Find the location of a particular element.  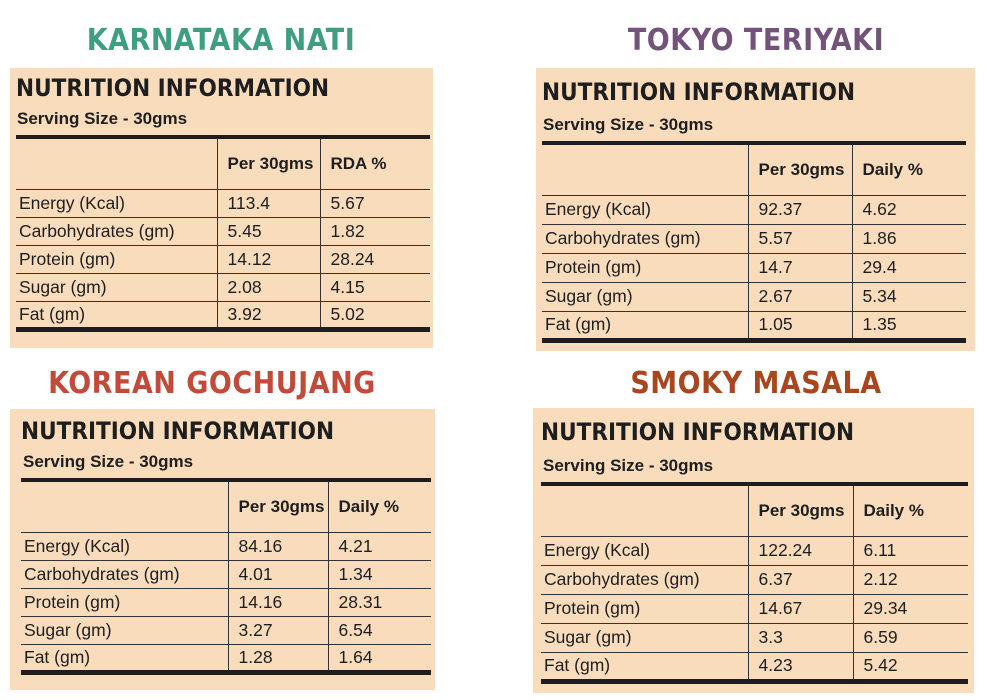

table-row: Carbohydrates (gm) 6.37 2.12 is located at coordinates (754, 579).